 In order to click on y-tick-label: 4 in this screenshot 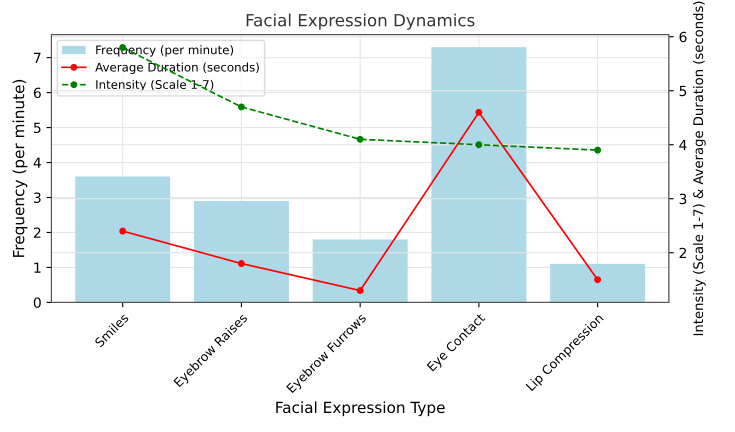, I will do `click(37, 163)`.